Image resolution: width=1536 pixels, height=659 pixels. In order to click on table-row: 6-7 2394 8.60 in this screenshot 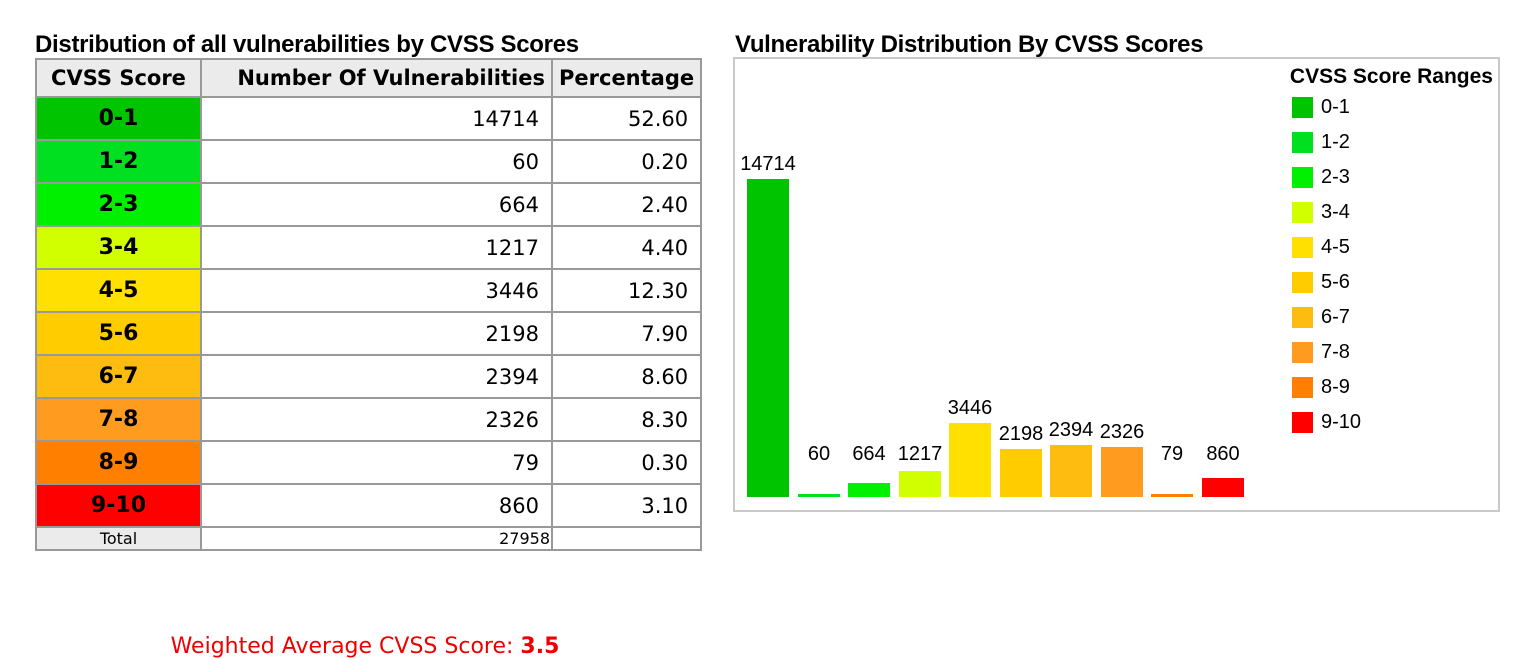, I will do `click(369, 376)`.